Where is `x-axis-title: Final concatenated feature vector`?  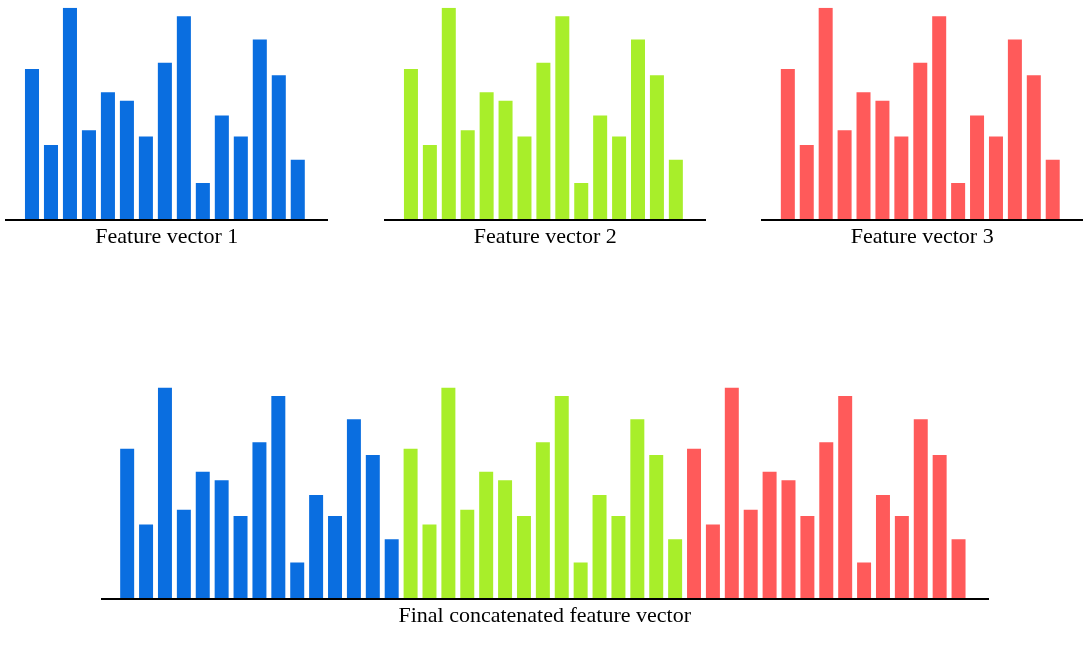
x-axis-title: Final concatenated feature vector is located at coordinates (545, 615).